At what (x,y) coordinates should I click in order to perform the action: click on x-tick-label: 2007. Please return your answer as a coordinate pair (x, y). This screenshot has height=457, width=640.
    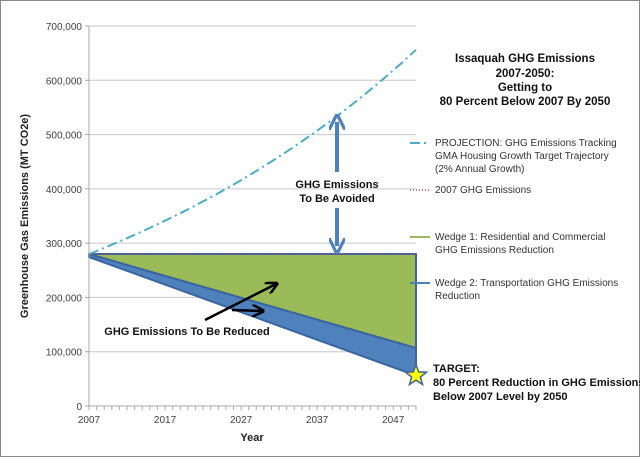
    Looking at the image, I should click on (89, 420).